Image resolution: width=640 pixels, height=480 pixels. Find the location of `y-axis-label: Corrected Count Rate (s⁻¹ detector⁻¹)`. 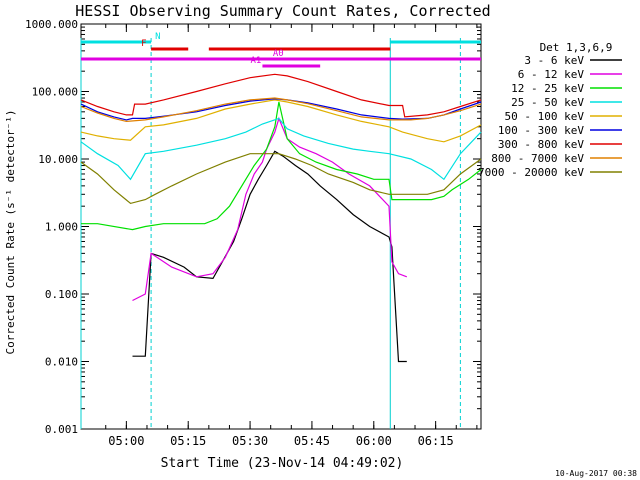

y-axis-label: Corrected Count Rate (s⁻¹ detector⁻¹) is located at coordinates (10, 231).